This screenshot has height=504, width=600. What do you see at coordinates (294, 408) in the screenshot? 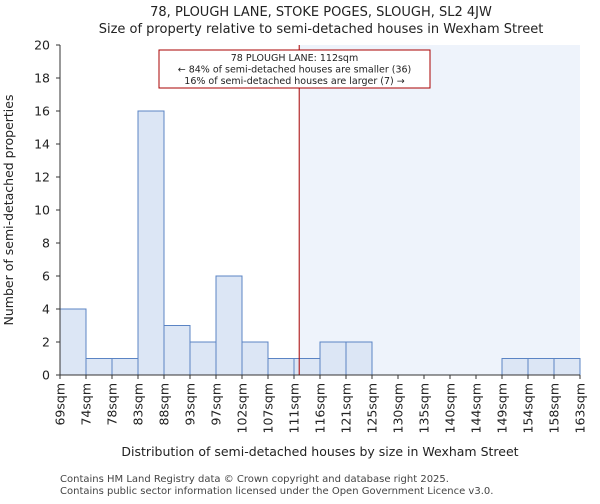
I see `x-tick-label-111sqm: 111sqm` at bounding box center [294, 408].